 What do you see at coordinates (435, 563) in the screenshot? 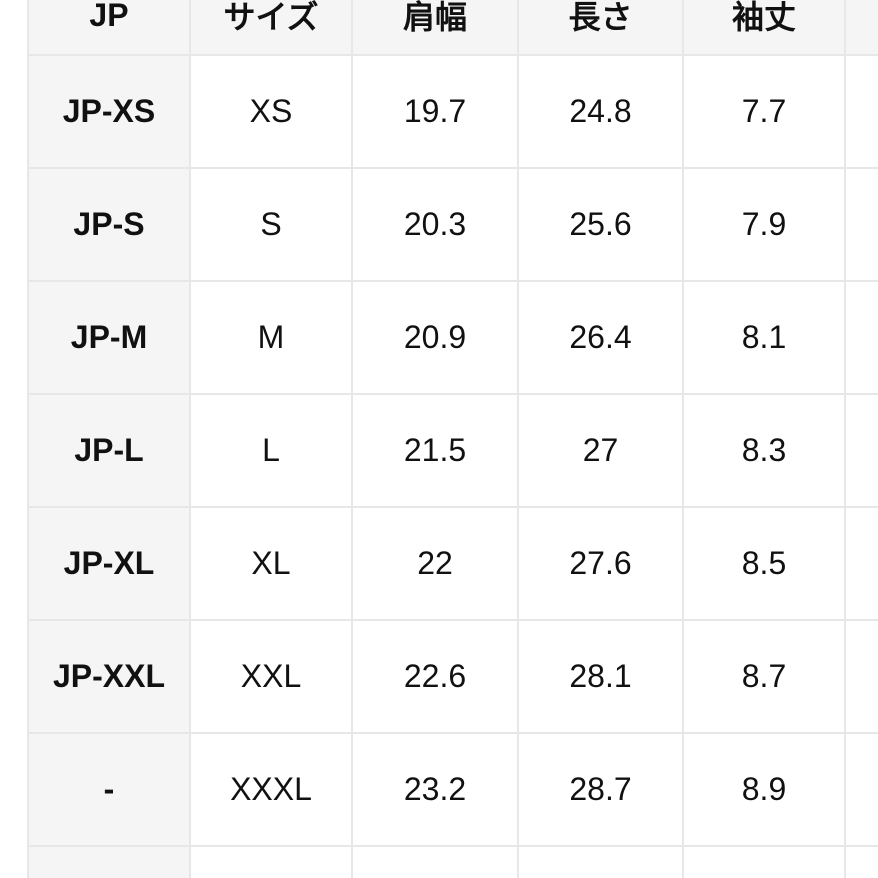
I see `shoulder-width-value: 22` at bounding box center [435, 563].